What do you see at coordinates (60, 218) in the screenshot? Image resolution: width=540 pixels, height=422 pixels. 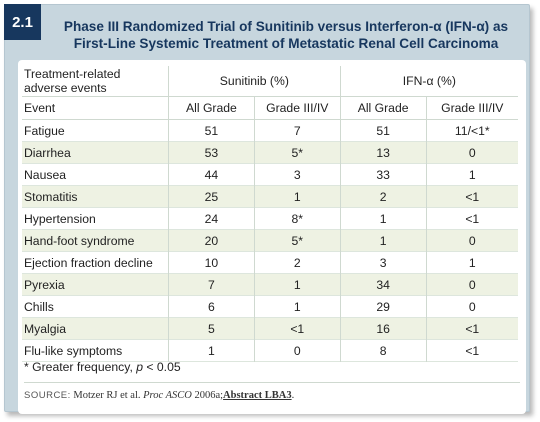 I see `cell-event: Hypertension` at bounding box center [60, 218].